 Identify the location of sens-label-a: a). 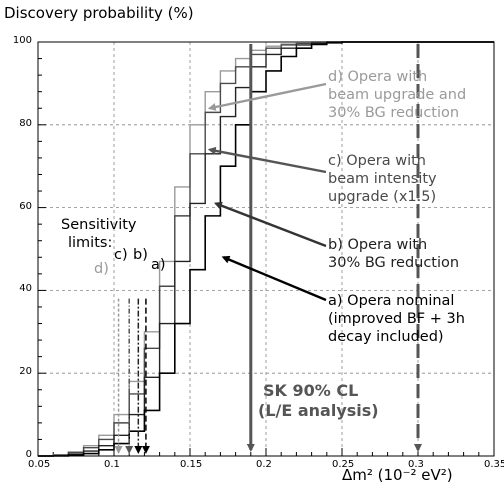
(158, 265).